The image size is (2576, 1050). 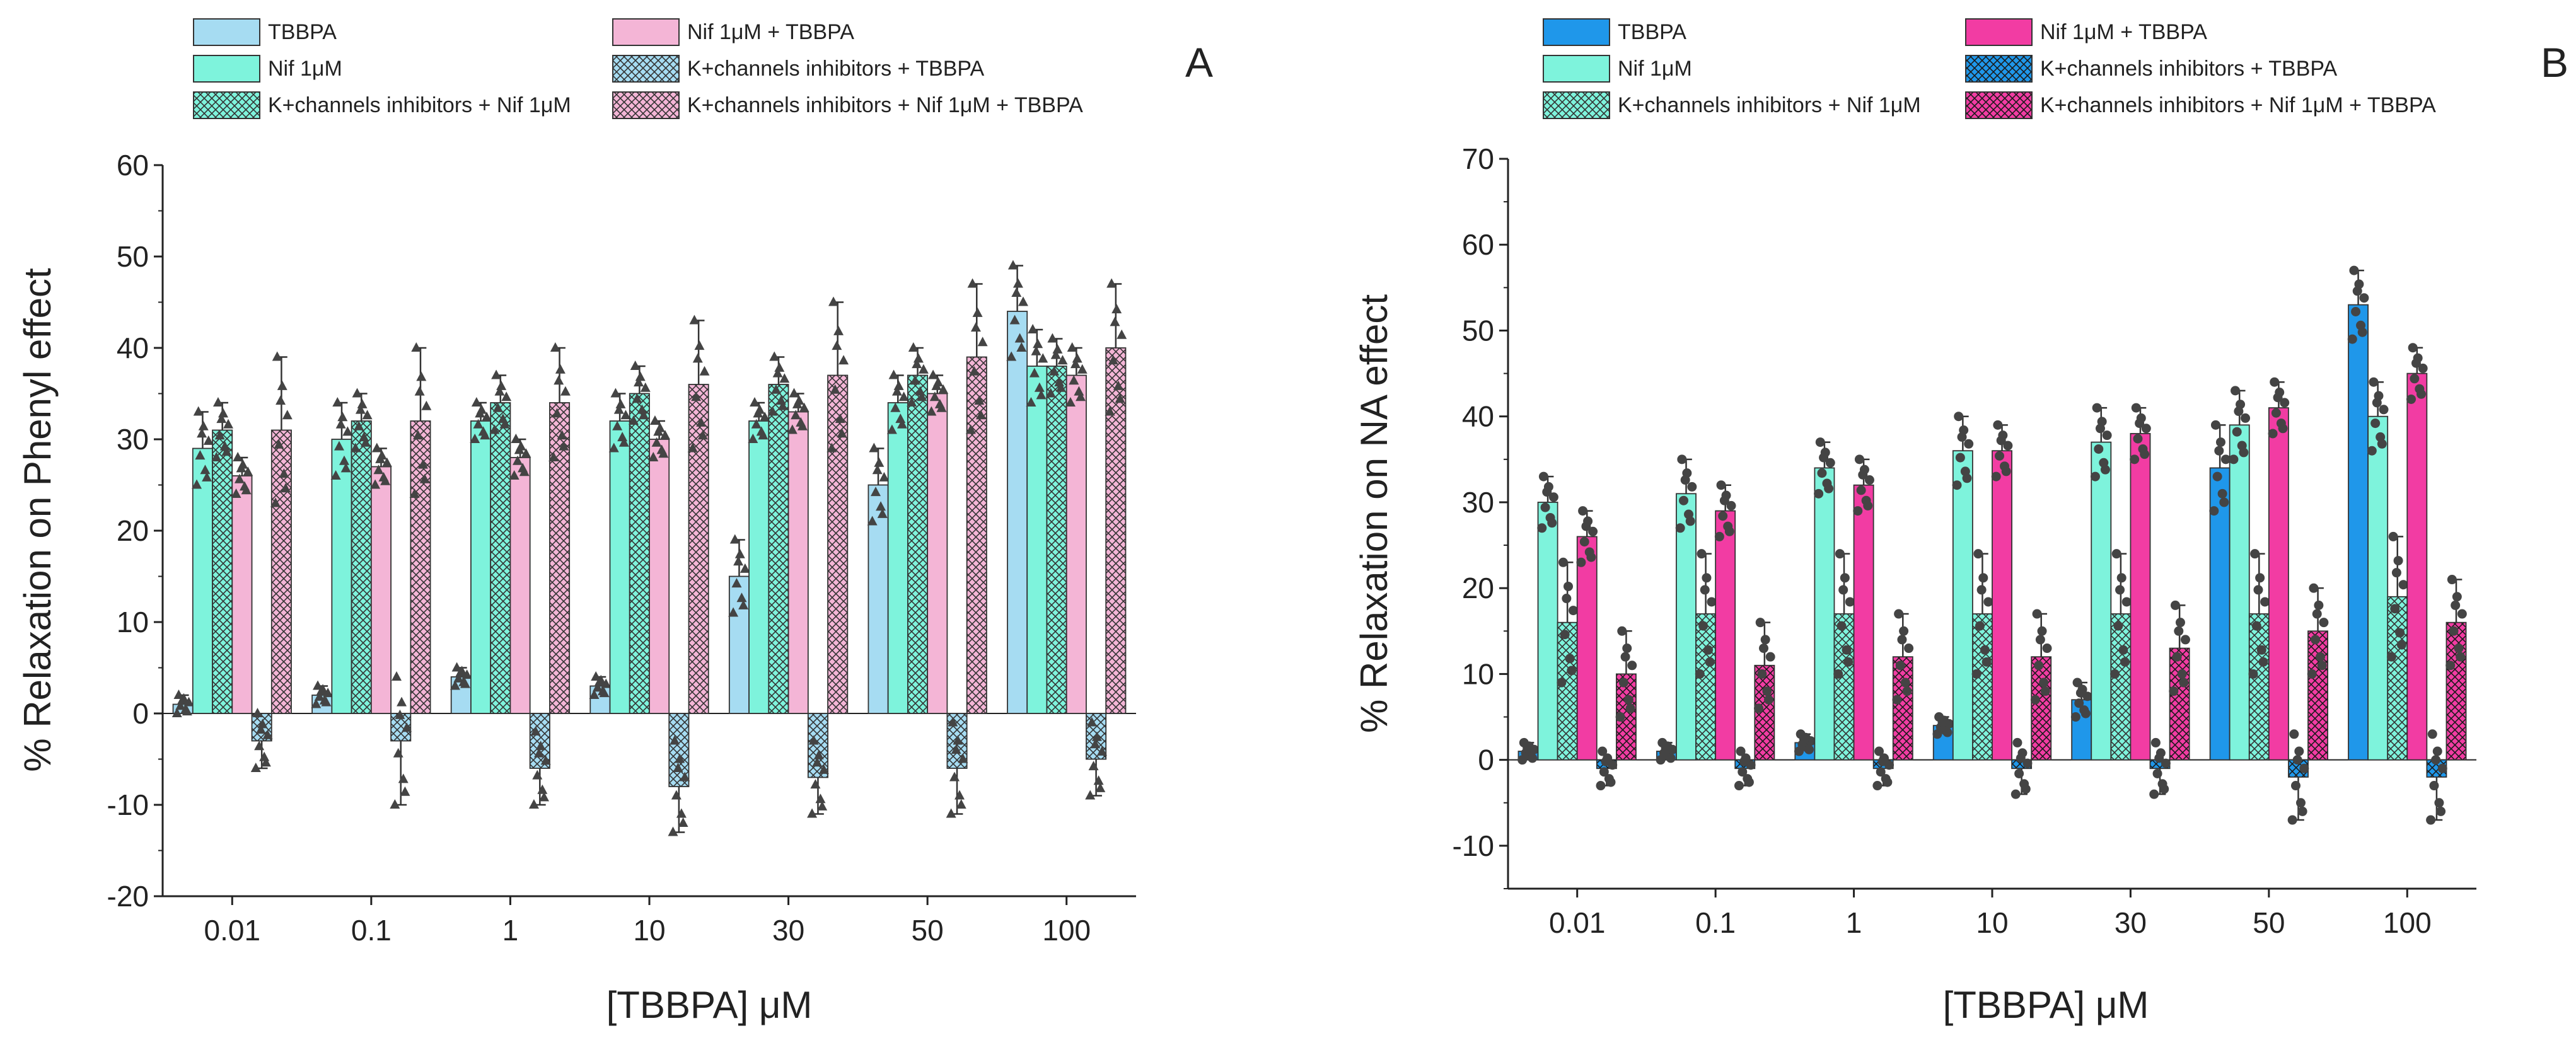 I want to click on y-tick-label: 10, so click(x=1478, y=673).